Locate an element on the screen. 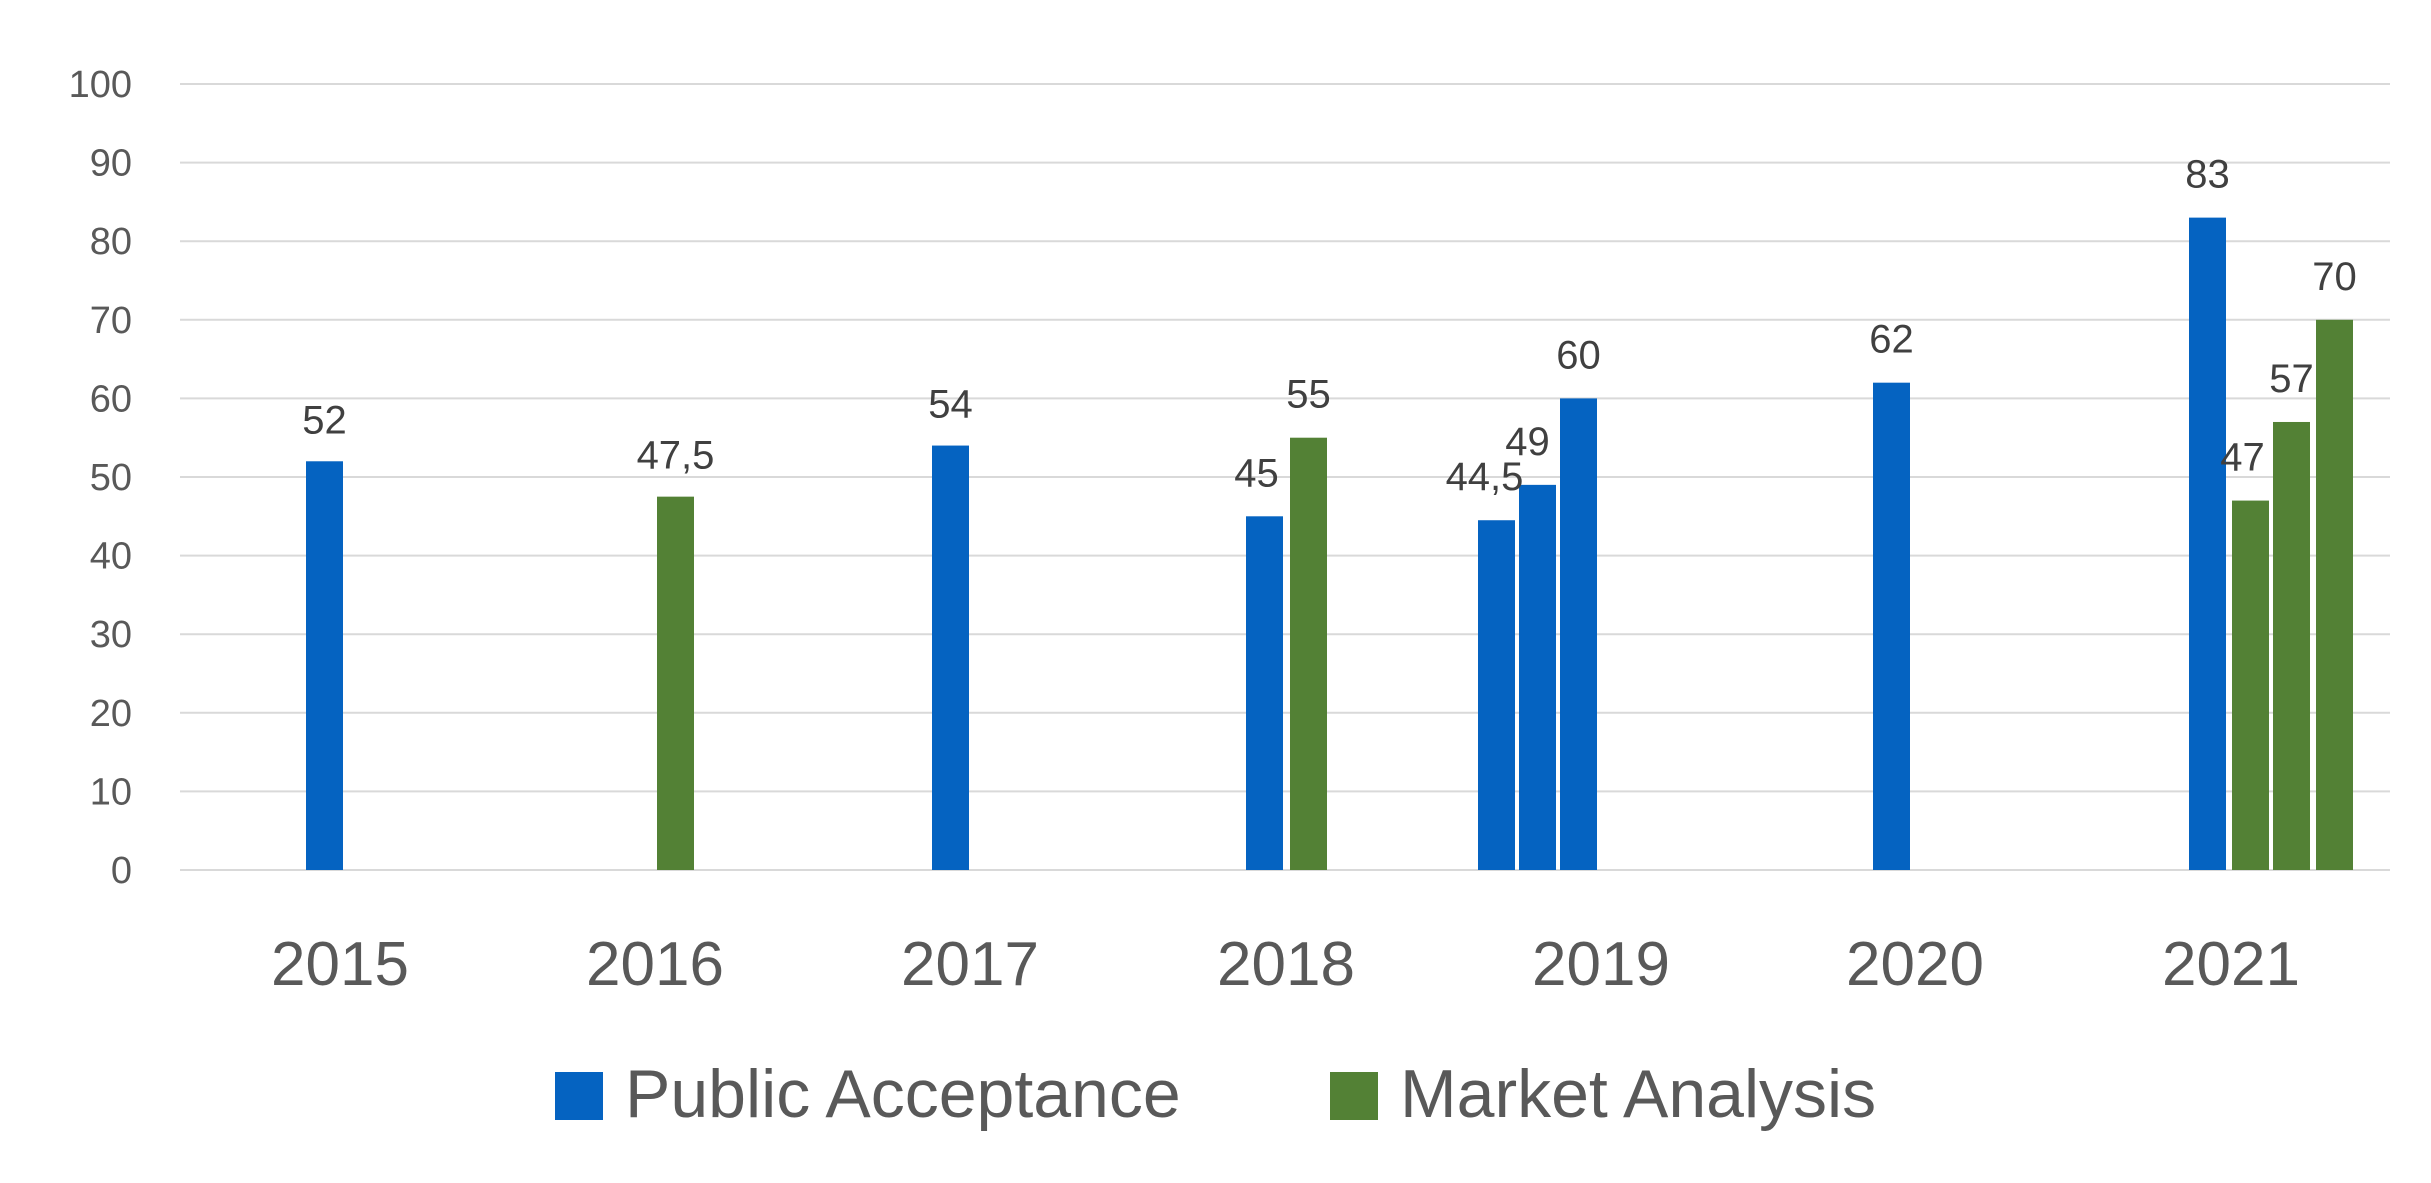 This screenshot has width=2431, height=1183. data-label: 54 is located at coordinates (950, 405).